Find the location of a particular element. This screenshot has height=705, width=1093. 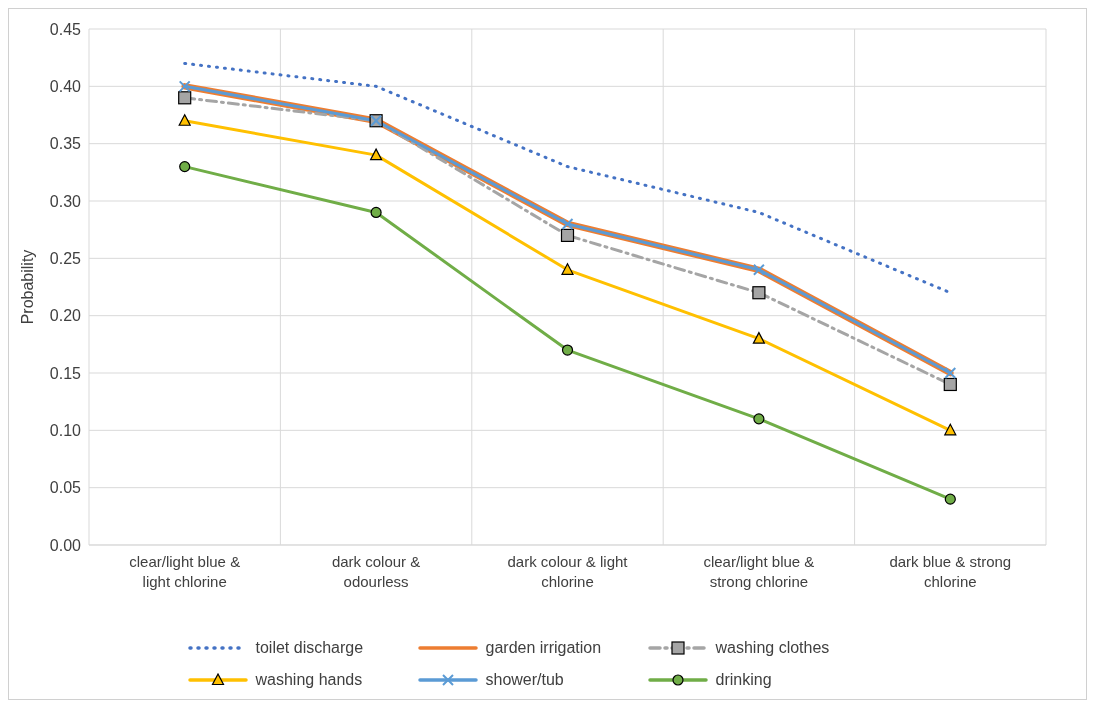

x-tick-label: dark colour & odourless is located at coordinates (376, 571).